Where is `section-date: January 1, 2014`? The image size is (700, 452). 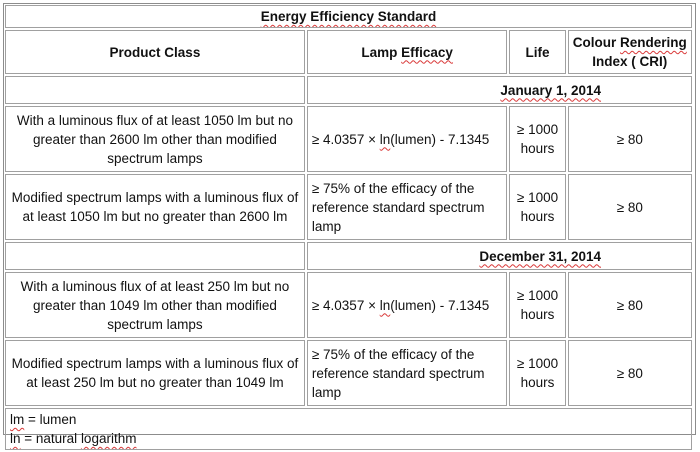
section-date: January 1, 2014 is located at coordinates (499, 90).